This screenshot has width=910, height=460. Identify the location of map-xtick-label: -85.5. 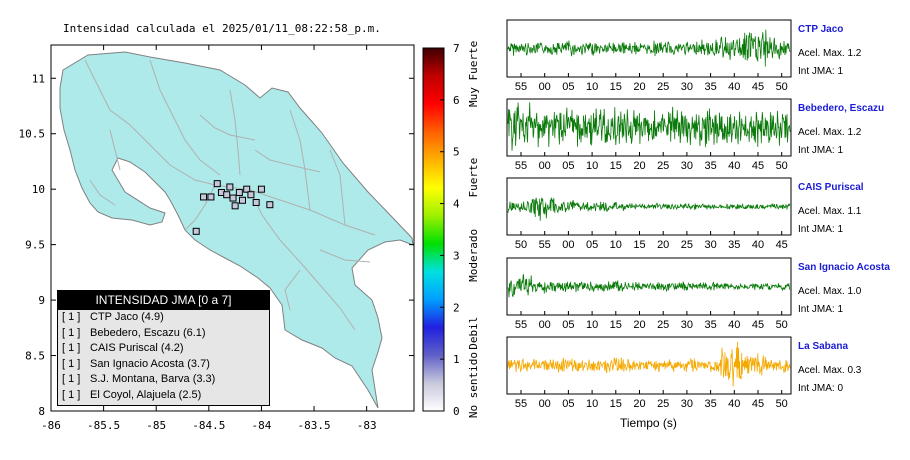
(103, 425).